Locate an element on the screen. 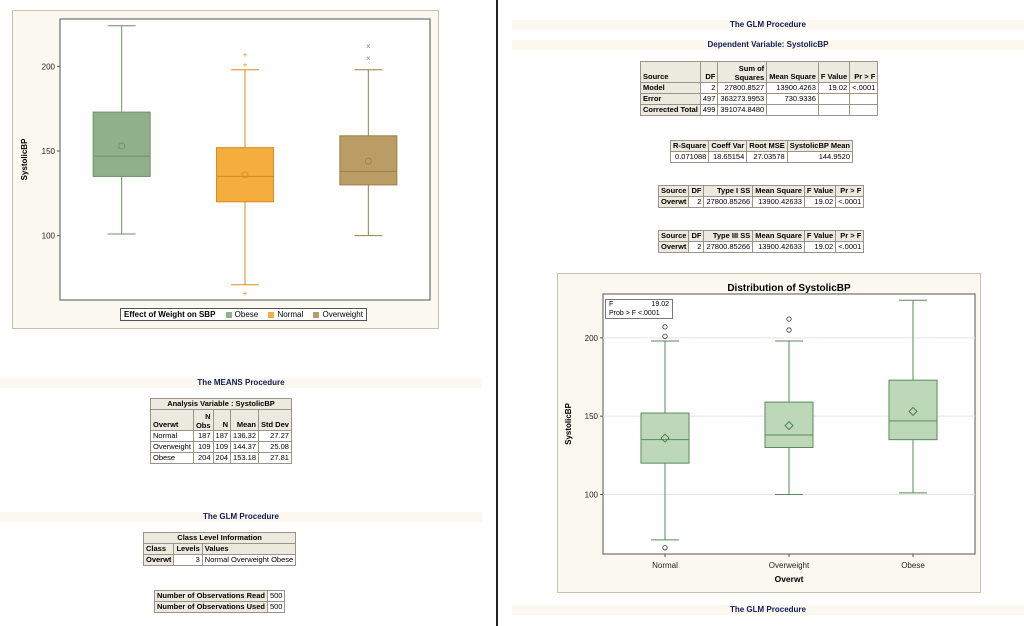 Image resolution: width=1024 pixels, height=626 pixels. means-header: N Obs is located at coordinates (203, 420).